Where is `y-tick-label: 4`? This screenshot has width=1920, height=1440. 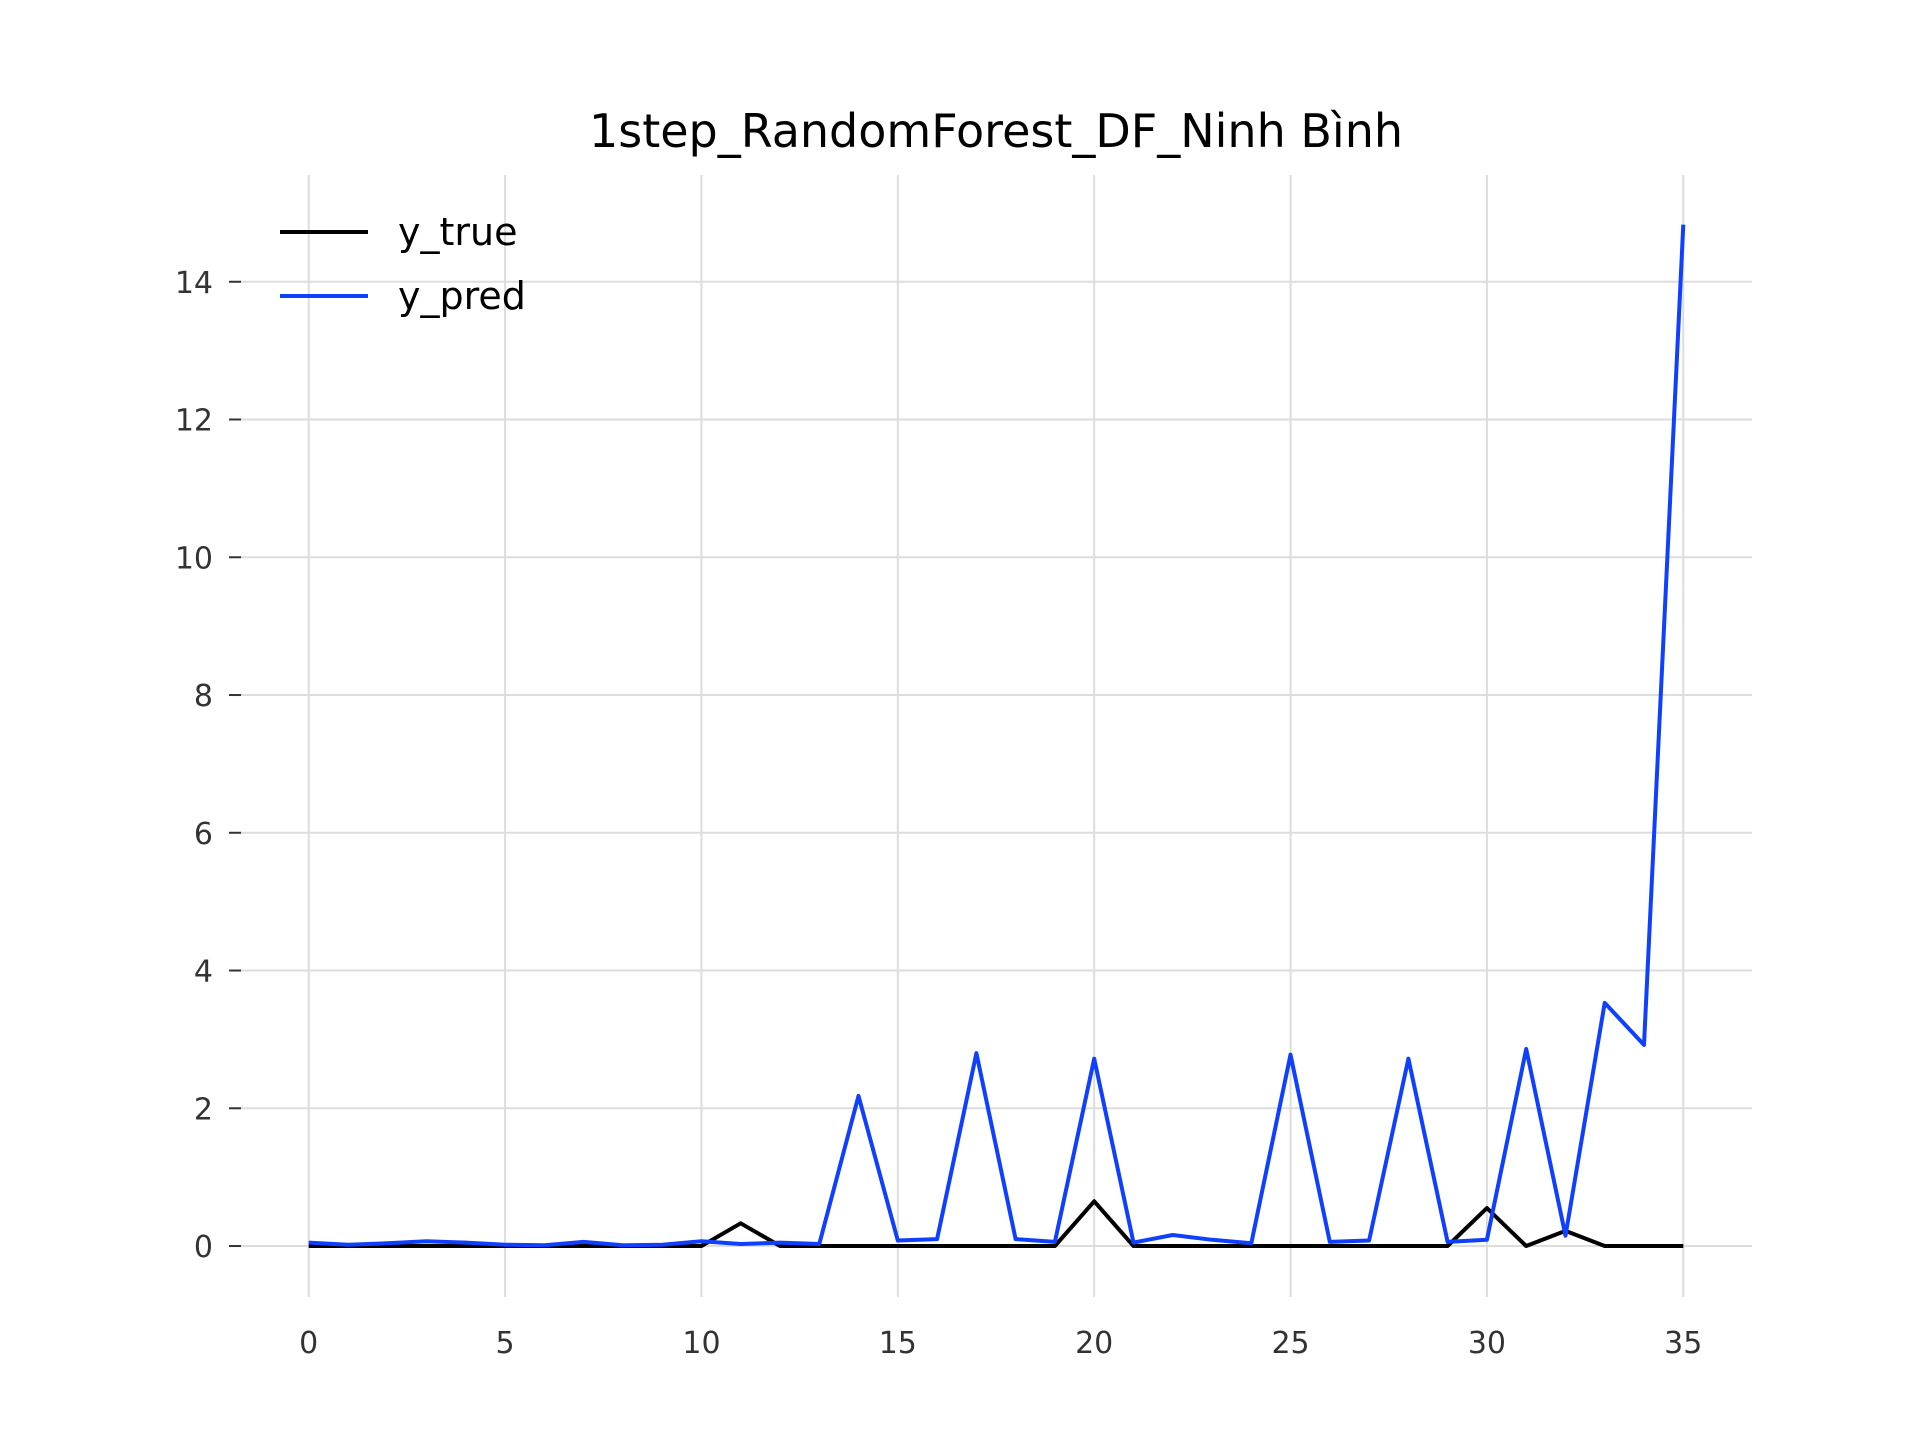
y-tick-label: 4 is located at coordinates (203, 972).